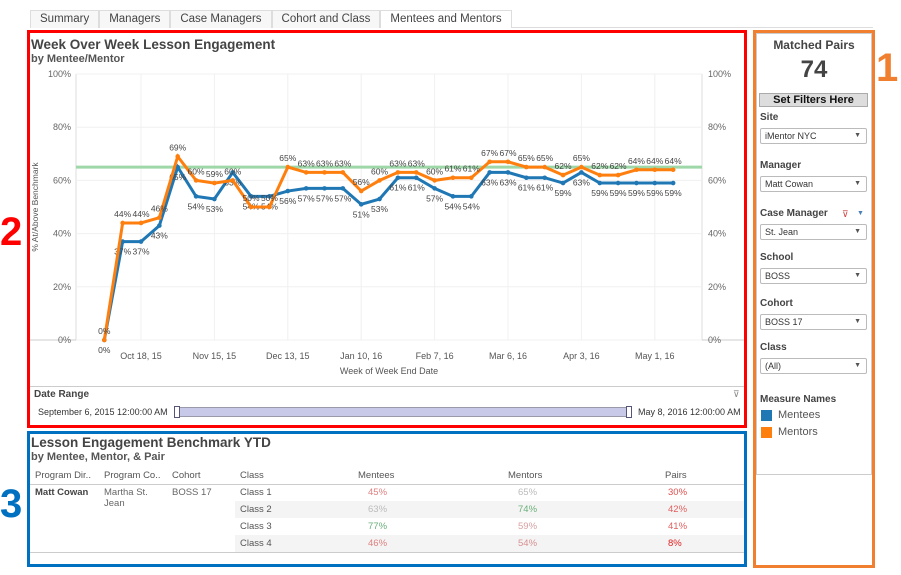 This screenshot has width=901, height=575. What do you see at coordinates (678, 492) in the screenshot?
I see `pairs-cell: 30%` at bounding box center [678, 492].